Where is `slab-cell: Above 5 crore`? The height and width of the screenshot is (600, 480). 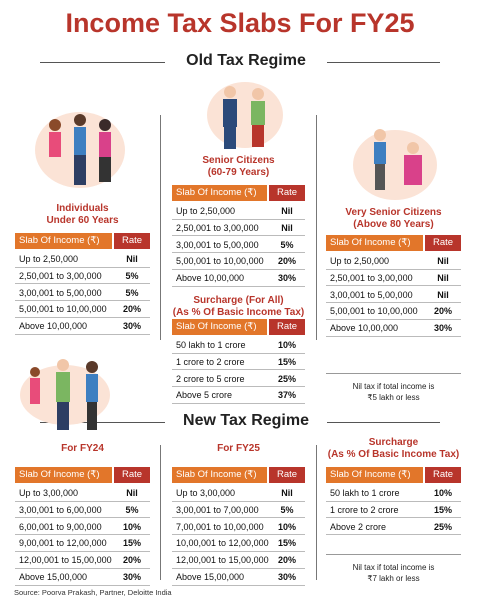
slab-cell: Above 5 crore is located at coordinates (204, 395).